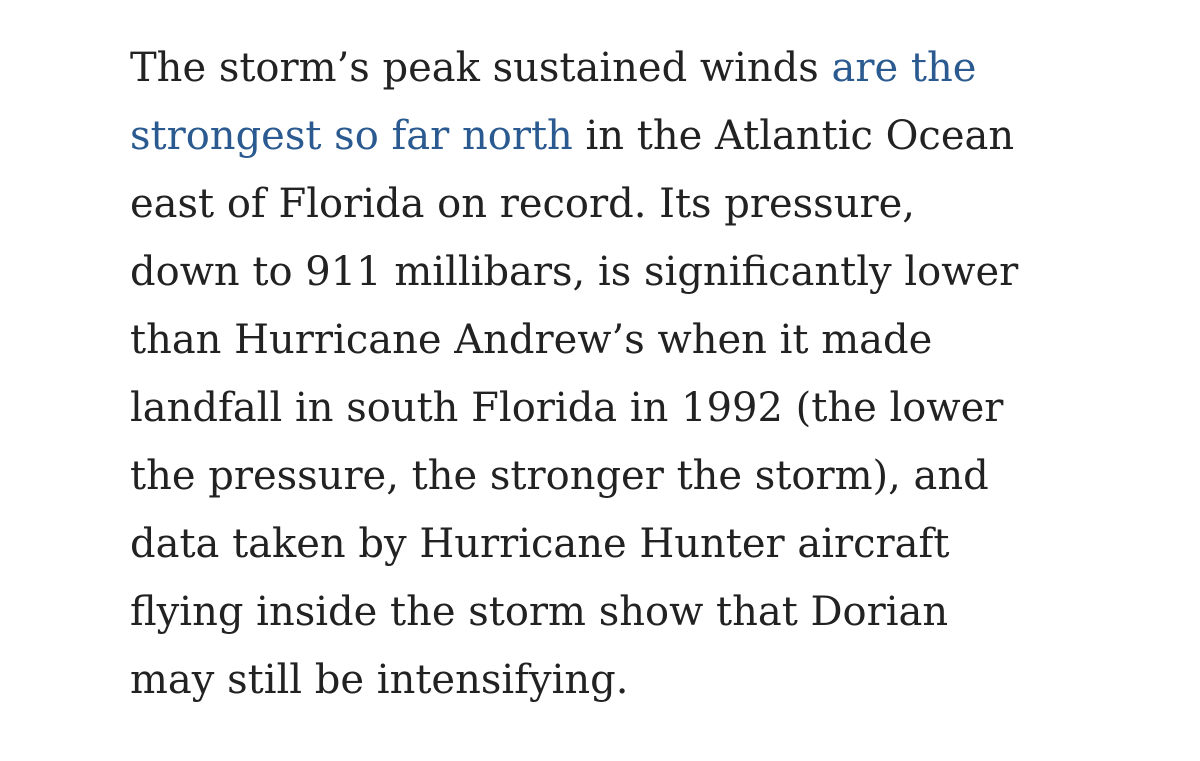 The width and height of the screenshot is (1200, 761). What do you see at coordinates (540, 544) in the screenshot?
I see `paragraph-line-8: data taken by Hurricane Hunter aircraft` at bounding box center [540, 544].